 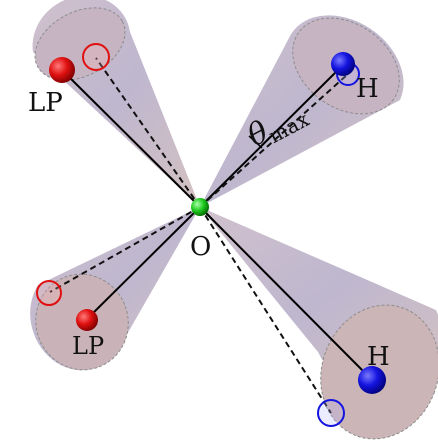 What do you see at coordinates (265, 310) in the screenshot?
I see `dashed-line-h-lower` at bounding box center [265, 310].